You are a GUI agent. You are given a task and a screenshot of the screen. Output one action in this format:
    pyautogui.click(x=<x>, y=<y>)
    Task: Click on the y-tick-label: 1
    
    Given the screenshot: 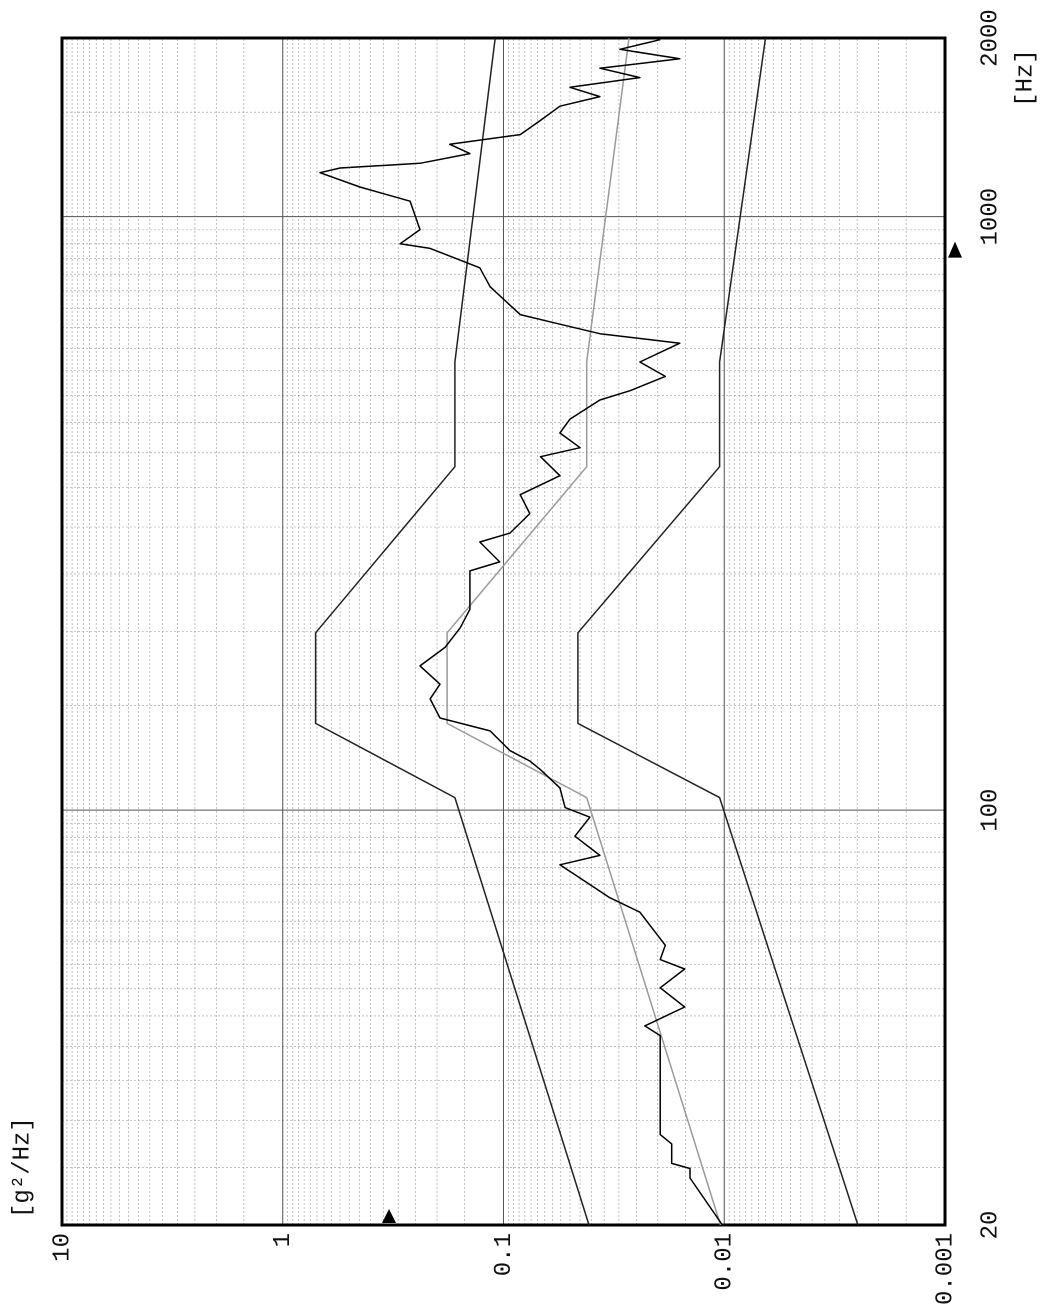 What is the action you would take?
    pyautogui.click(x=283, y=1240)
    